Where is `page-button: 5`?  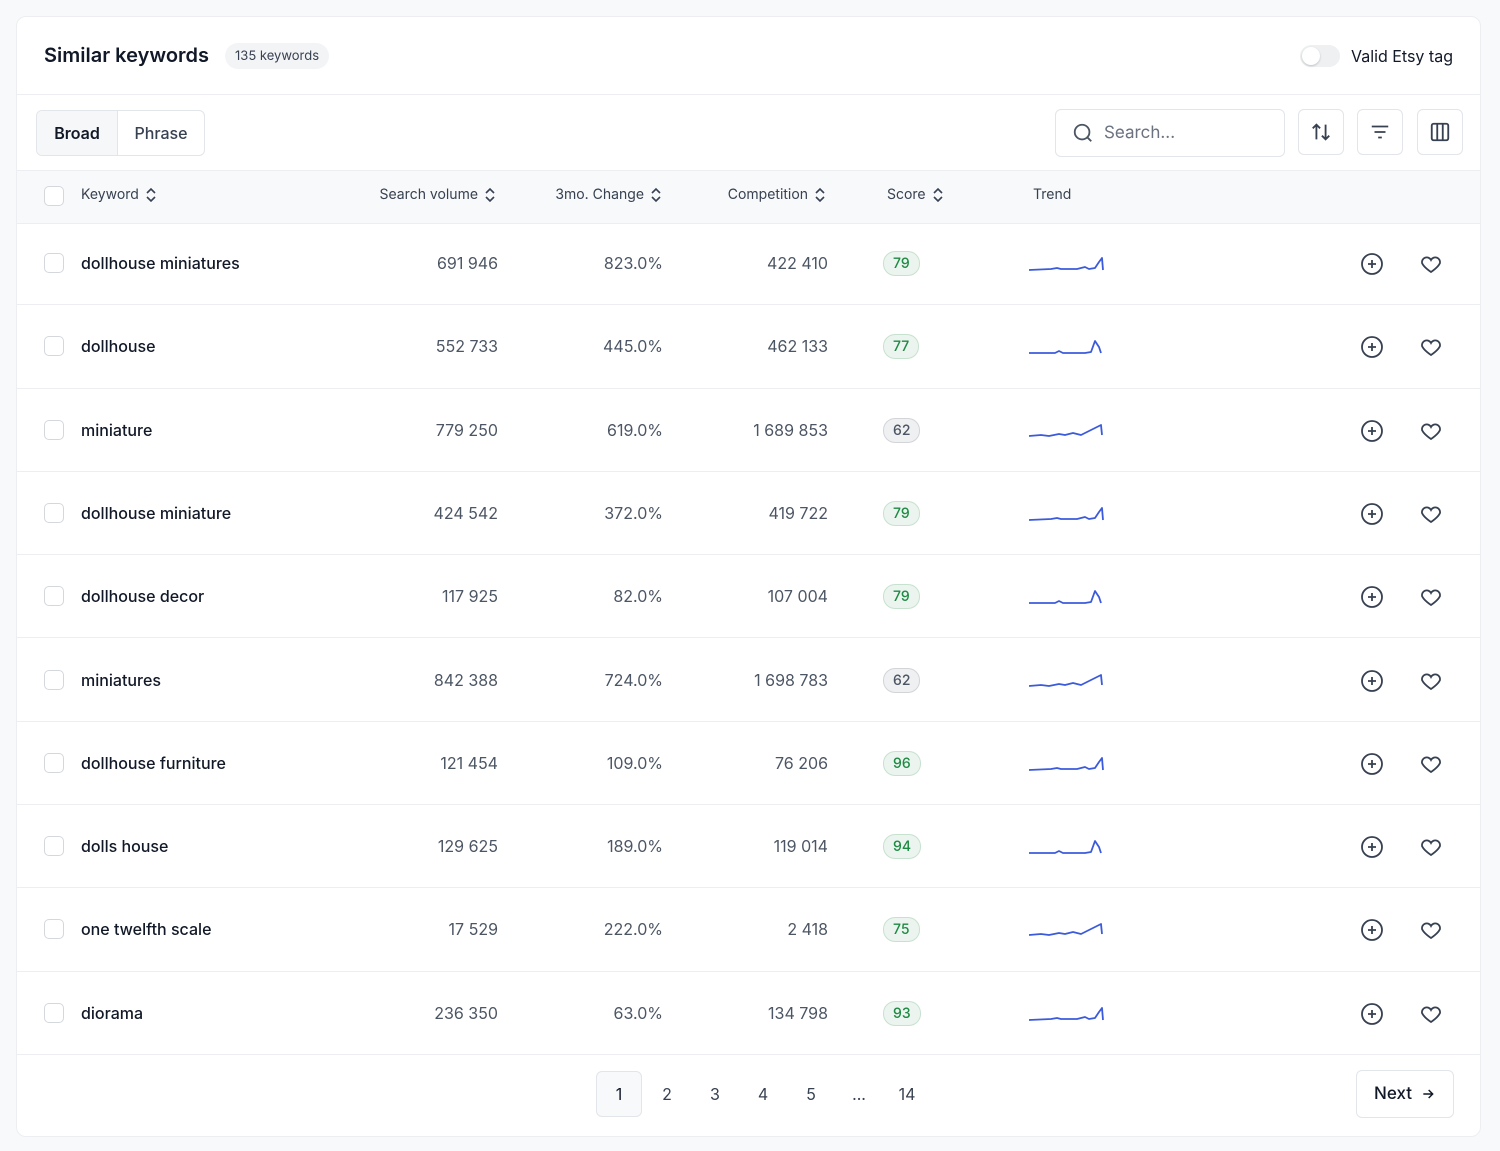 page-button: 5 is located at coordinates (811, 1094).